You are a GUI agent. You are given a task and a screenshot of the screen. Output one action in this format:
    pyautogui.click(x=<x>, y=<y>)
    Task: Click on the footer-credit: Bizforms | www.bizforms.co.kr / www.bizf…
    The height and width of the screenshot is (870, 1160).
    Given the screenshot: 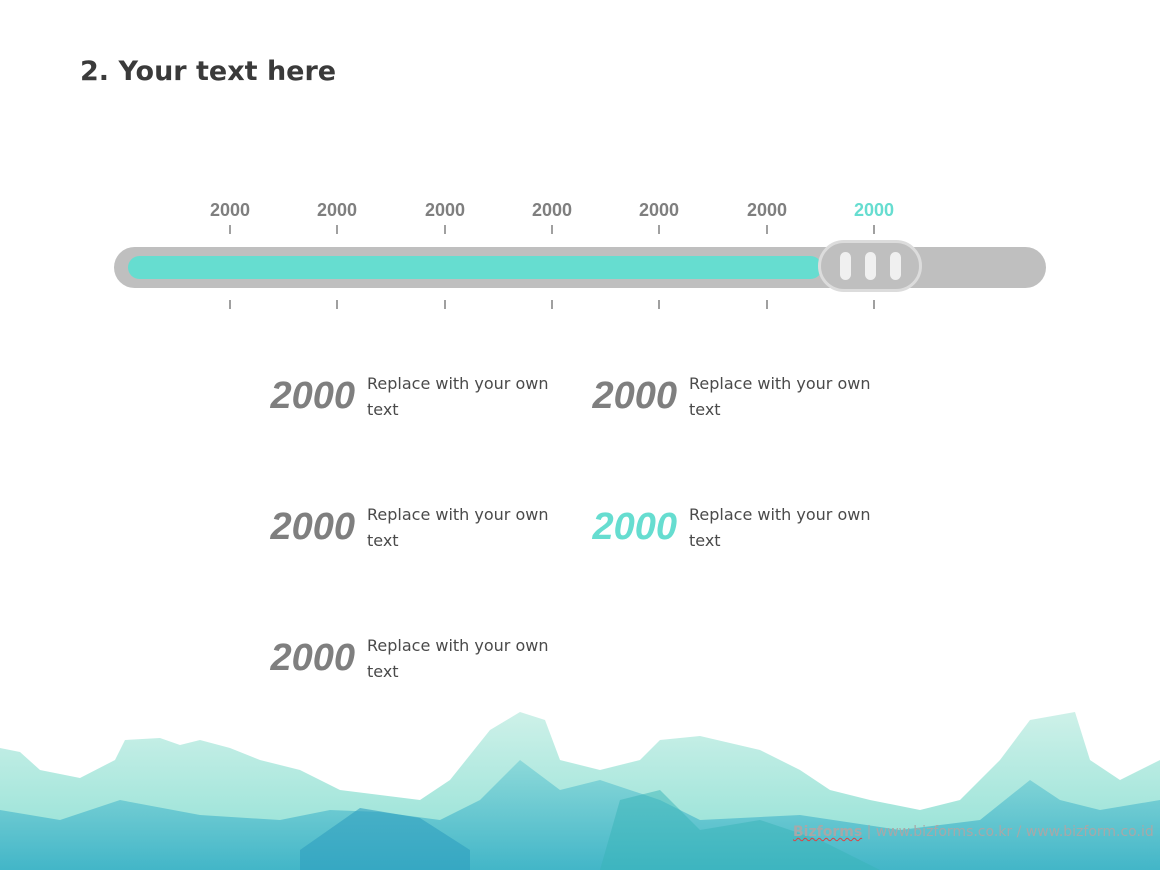 What is the action you would take?
    pyautogui.click(x=973, y=832)
    